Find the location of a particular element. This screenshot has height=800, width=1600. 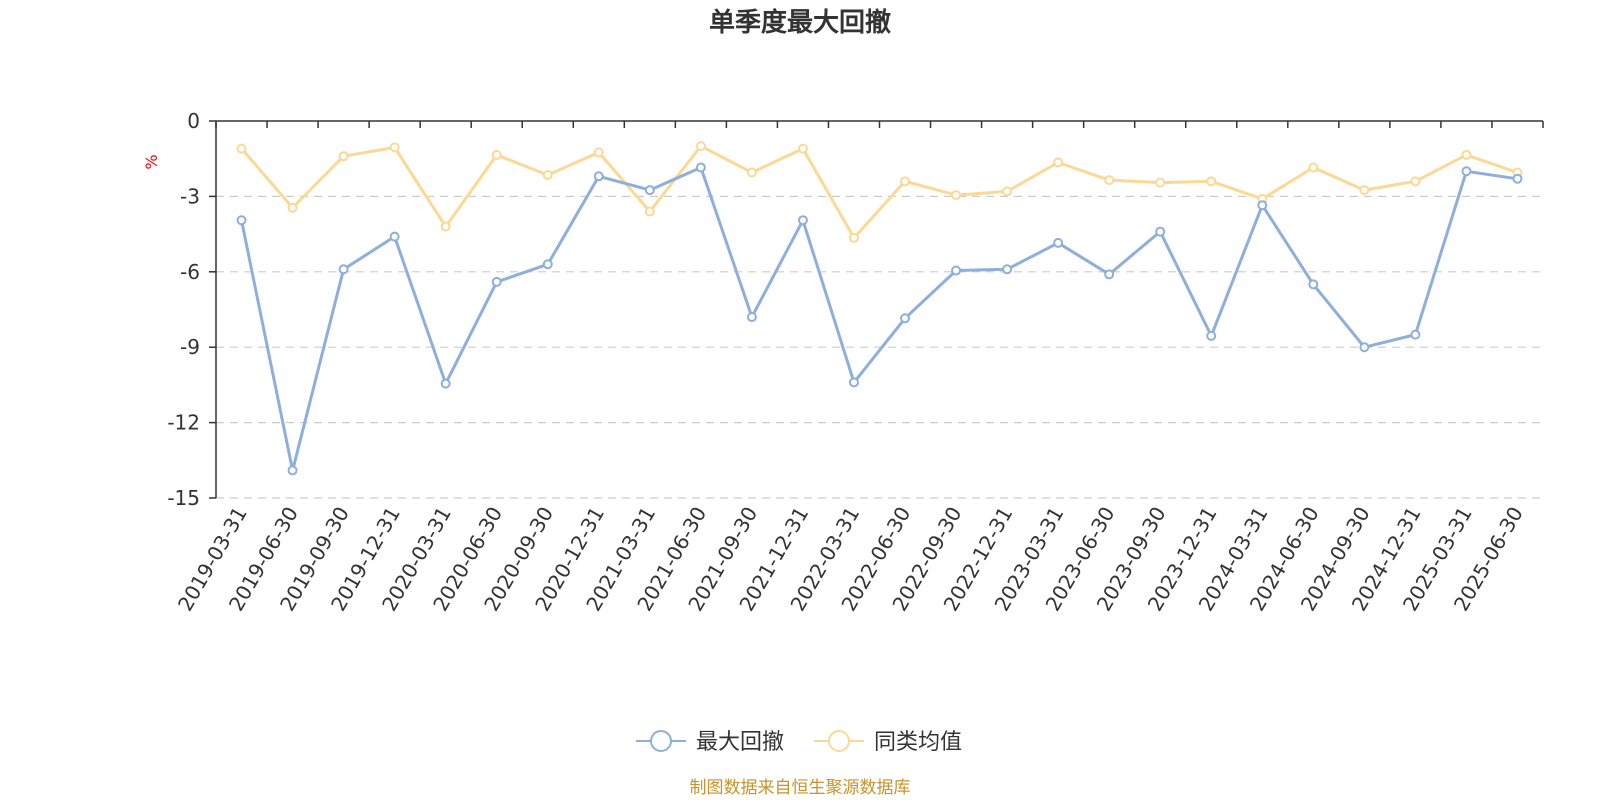

legend-item-peer-average: 同类均值 is located at coordinates (888, 742).